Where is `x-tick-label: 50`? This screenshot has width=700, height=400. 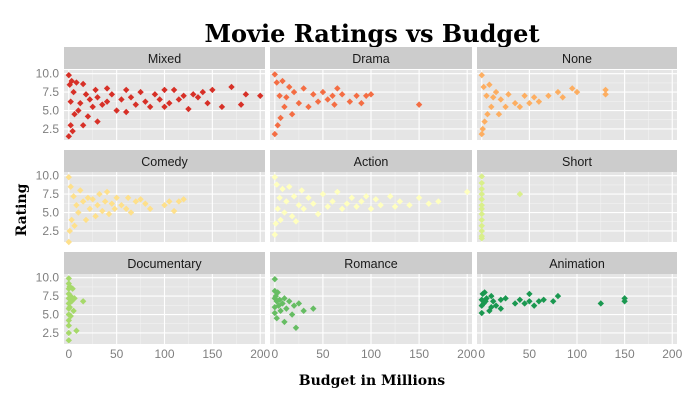 x-tick-label: 50 is located at coordinates (323, 354).